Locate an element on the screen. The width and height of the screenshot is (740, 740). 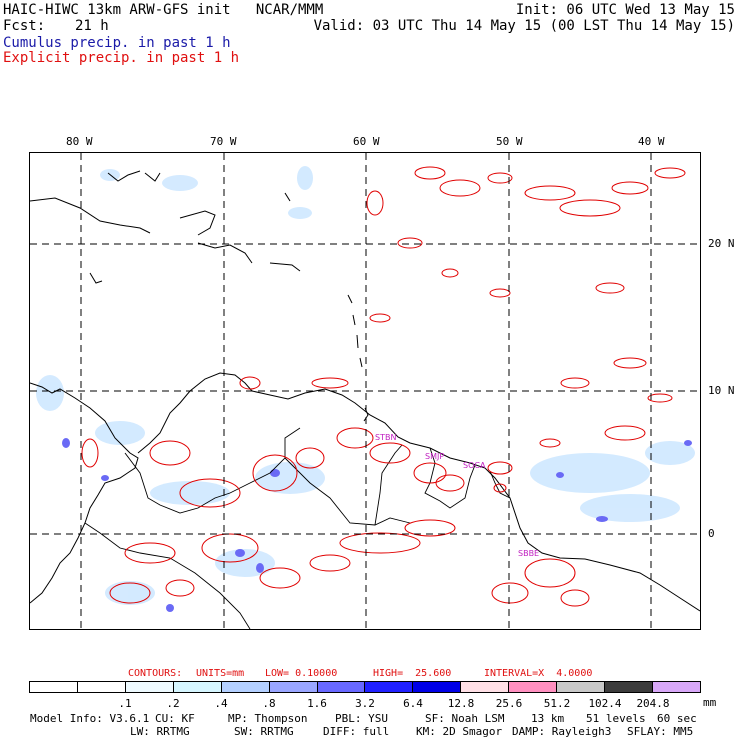
station-soca: SOCA is located at coordinates (474, 465).